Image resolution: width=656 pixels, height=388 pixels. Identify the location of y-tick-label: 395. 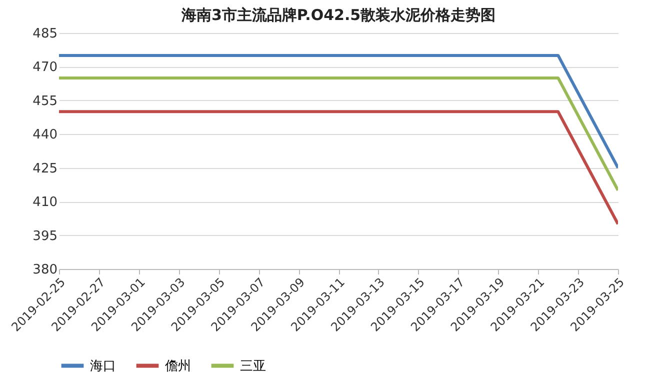
(45, 236).